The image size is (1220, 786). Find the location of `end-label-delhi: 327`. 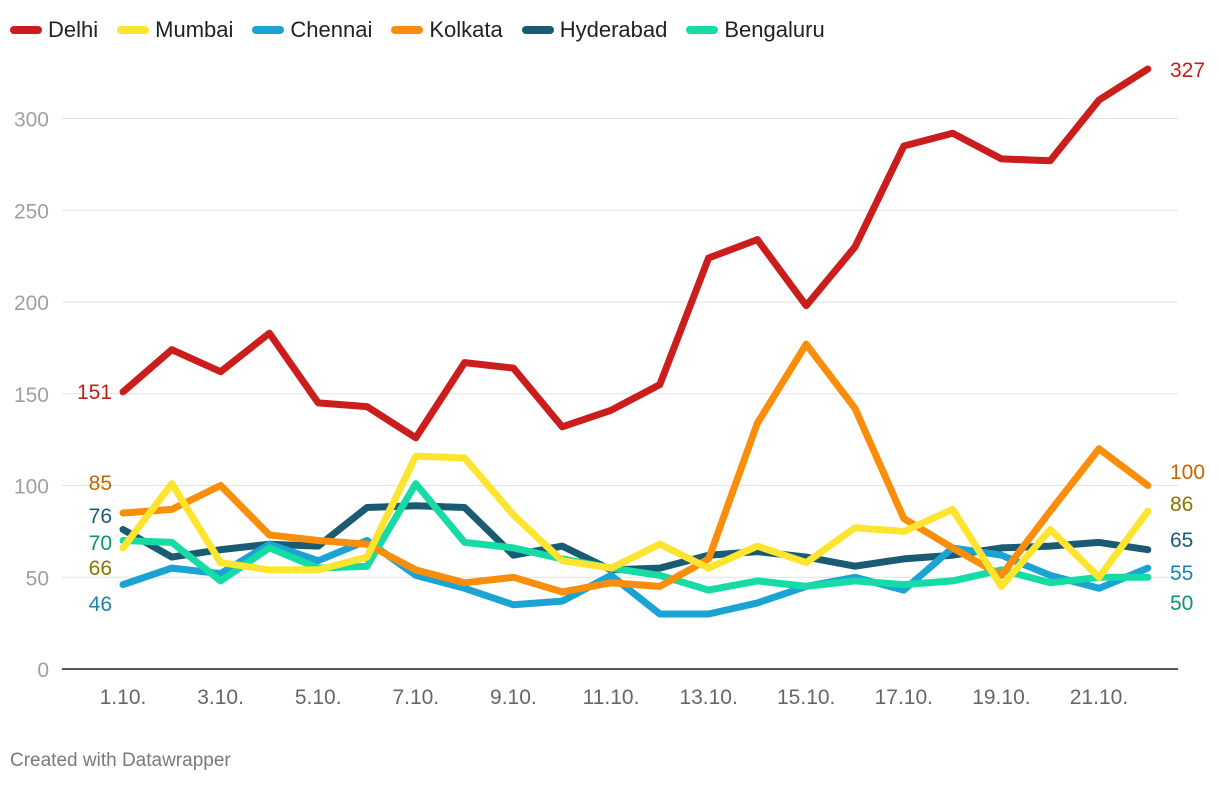

end-label-delhi: 327 is located at coordinates (1187, 70).